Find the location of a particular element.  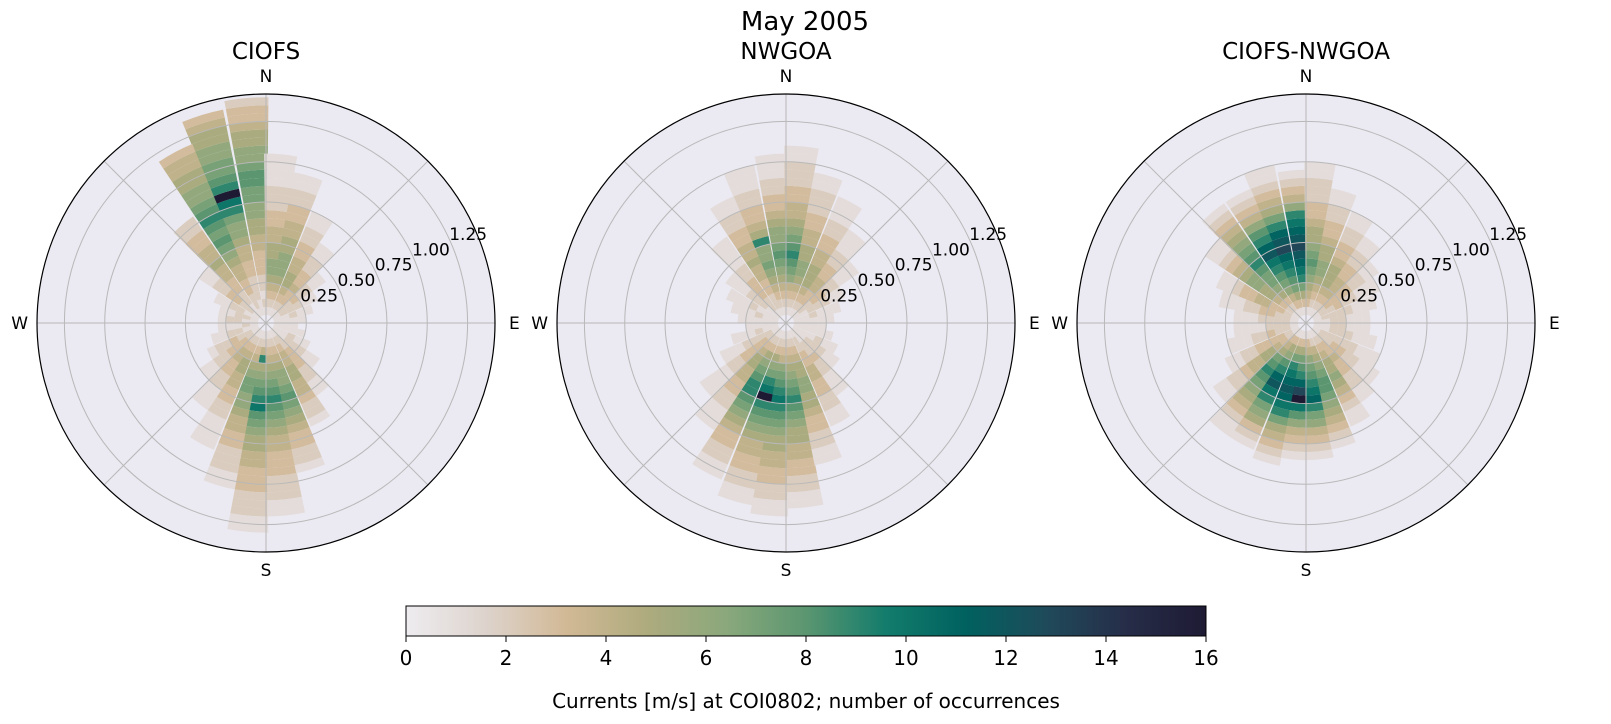

colorbar-tick-label: 8 is located at coordinates (806, 658).